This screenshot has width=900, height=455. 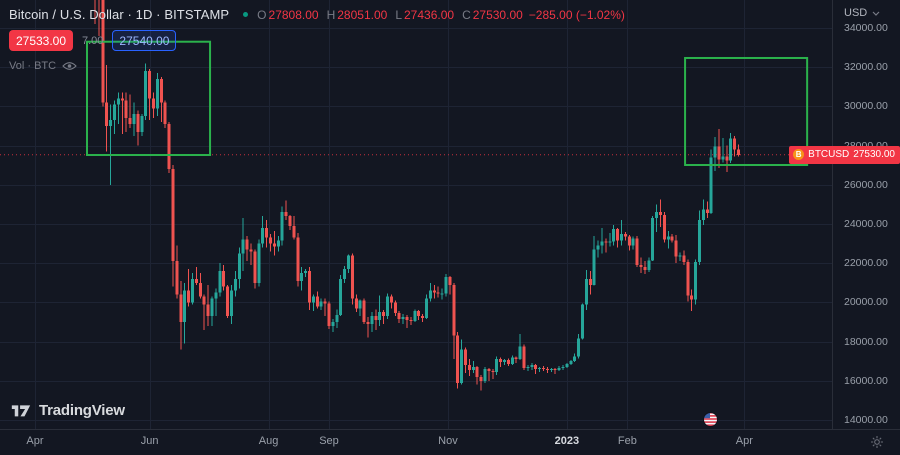 What do you see at coordinates (93, 40) in the screenshot?
I see `spread-value: 7.00` at bounding box center [93, 40].